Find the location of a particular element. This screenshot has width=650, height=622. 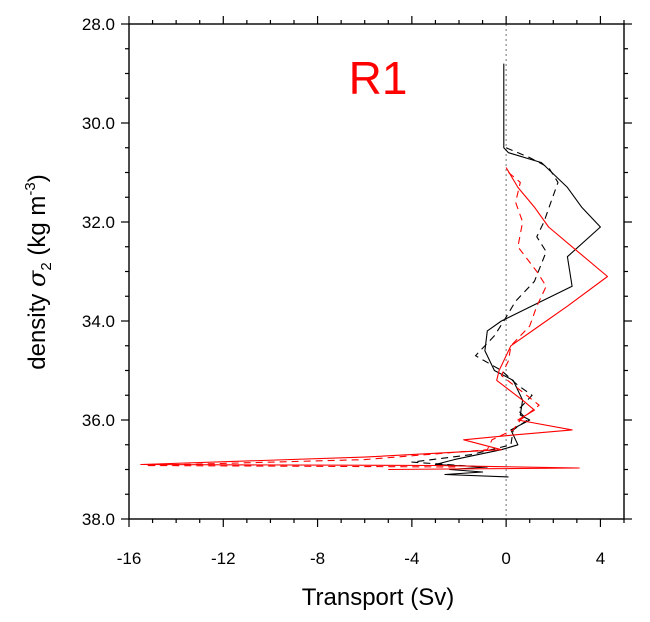

y-tick-label: 30.0 is located at coordinates (98, 123).